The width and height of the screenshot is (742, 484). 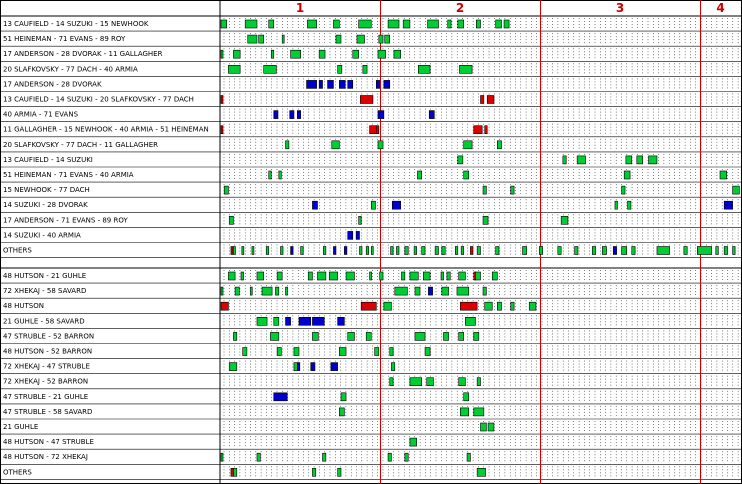 I want to click on row-label: 13 CAUFIELD - 14 SUZUKI - 15 NEWHOOK, so click(x=76, y=24).